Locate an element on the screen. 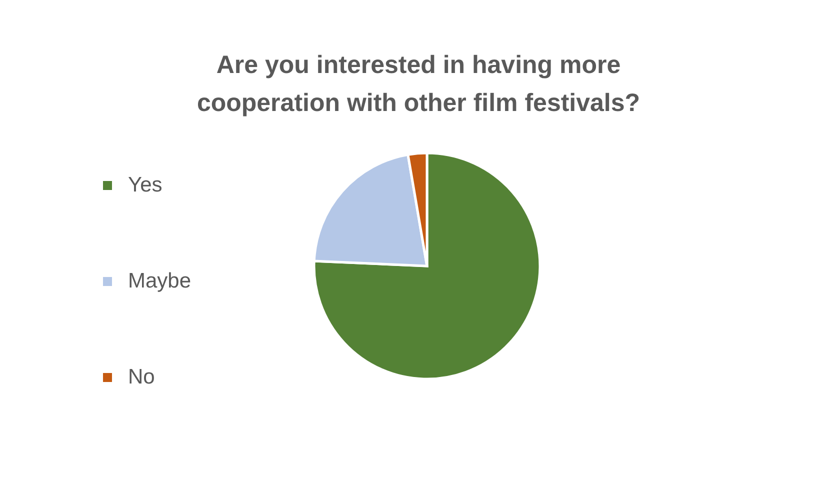 The width and height of the screenshot is (837, 477). pie-slice is located at coordinates (427, 266).